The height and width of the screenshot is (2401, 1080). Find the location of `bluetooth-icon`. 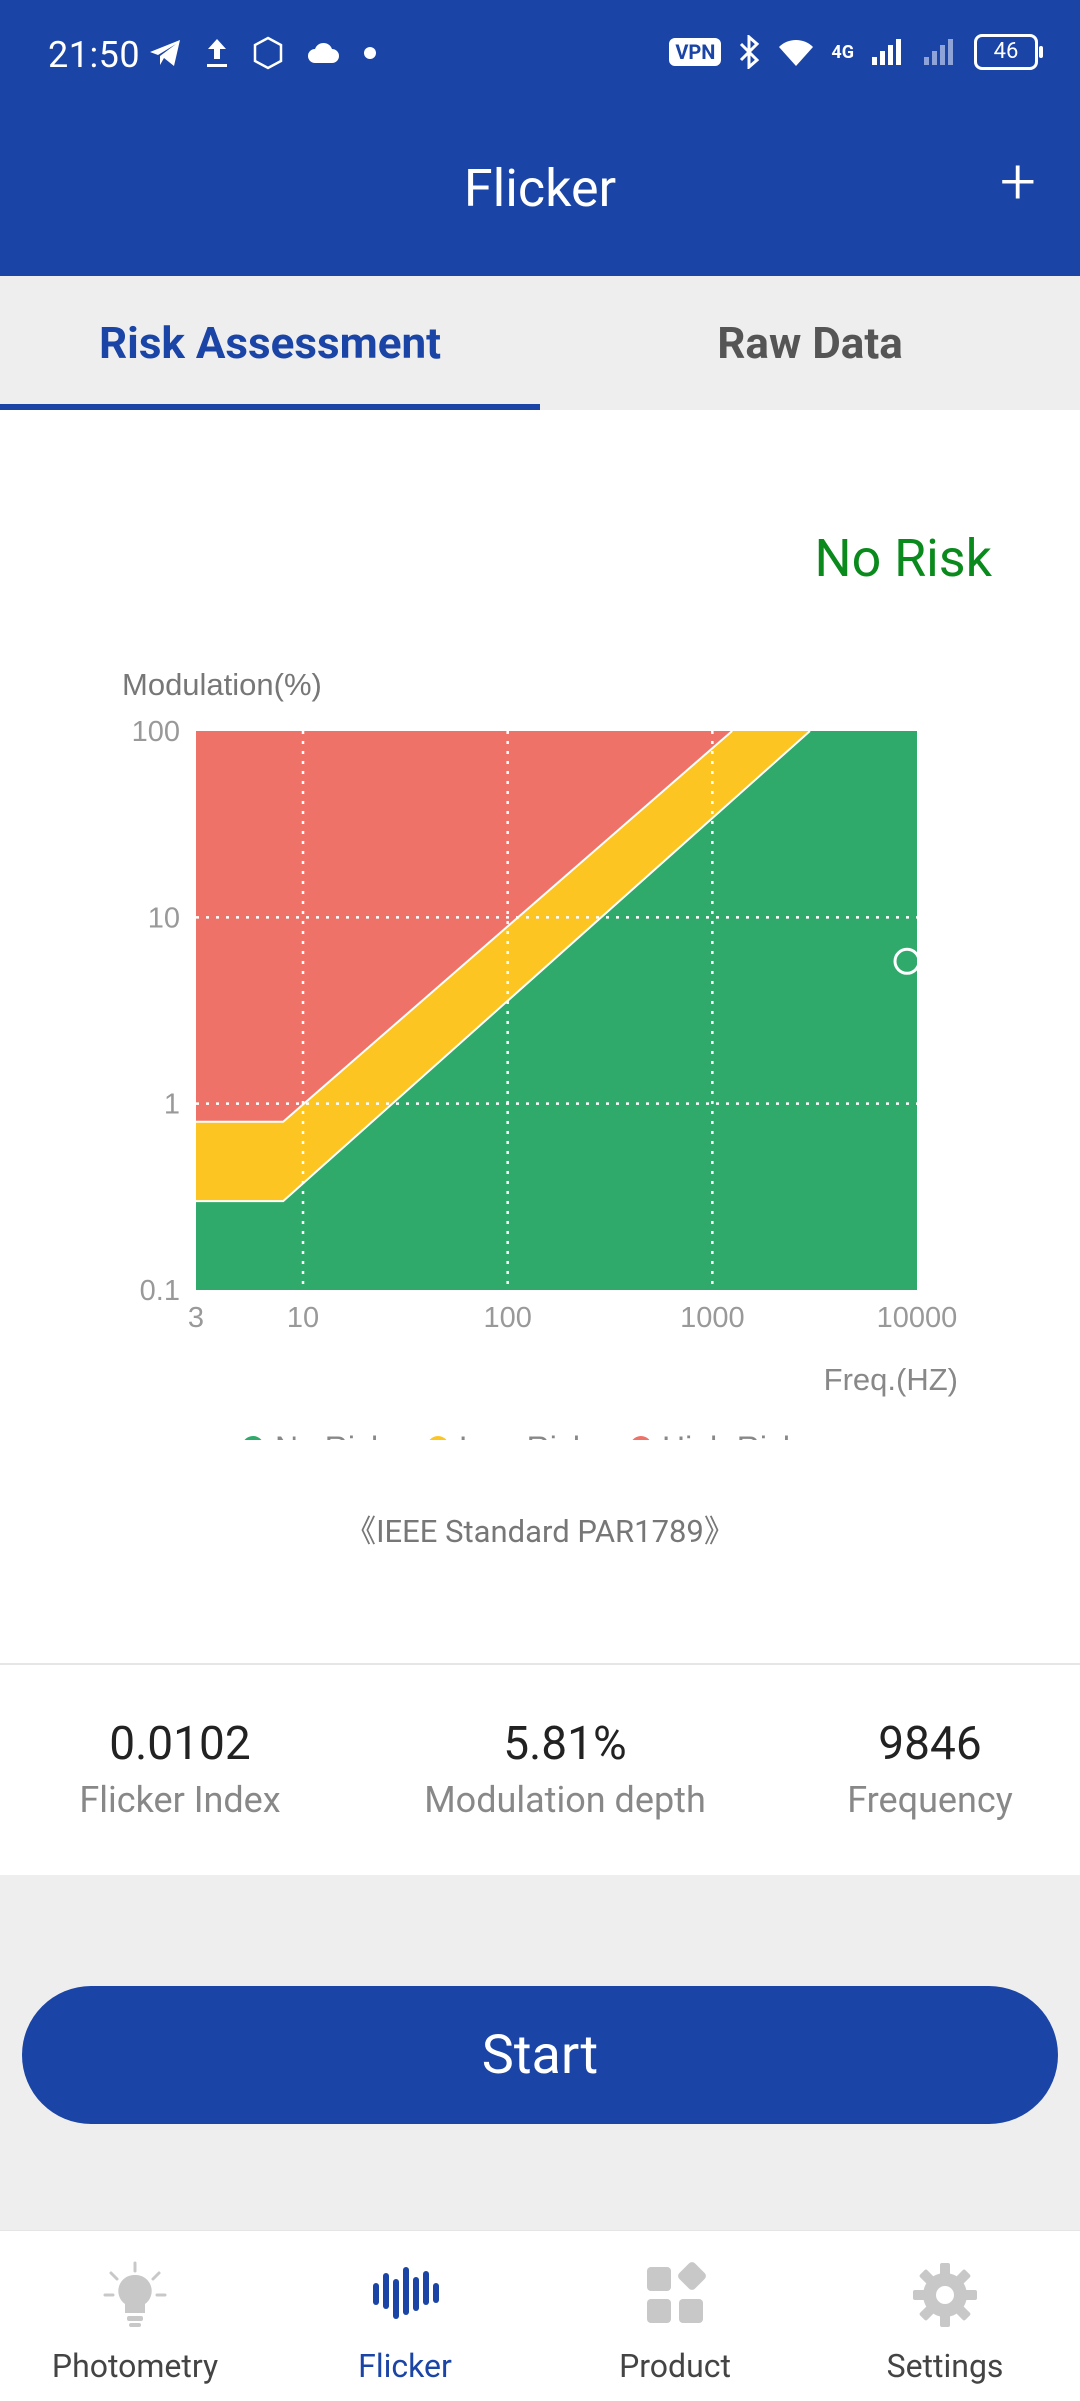

bluetooth-icon is located at coordinates (750, 52).